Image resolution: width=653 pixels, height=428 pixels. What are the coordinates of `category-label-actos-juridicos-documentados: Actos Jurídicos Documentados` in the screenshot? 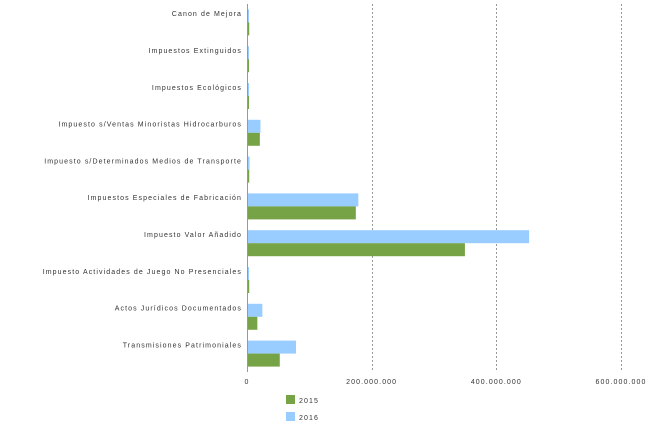 It's located at (178, 309).